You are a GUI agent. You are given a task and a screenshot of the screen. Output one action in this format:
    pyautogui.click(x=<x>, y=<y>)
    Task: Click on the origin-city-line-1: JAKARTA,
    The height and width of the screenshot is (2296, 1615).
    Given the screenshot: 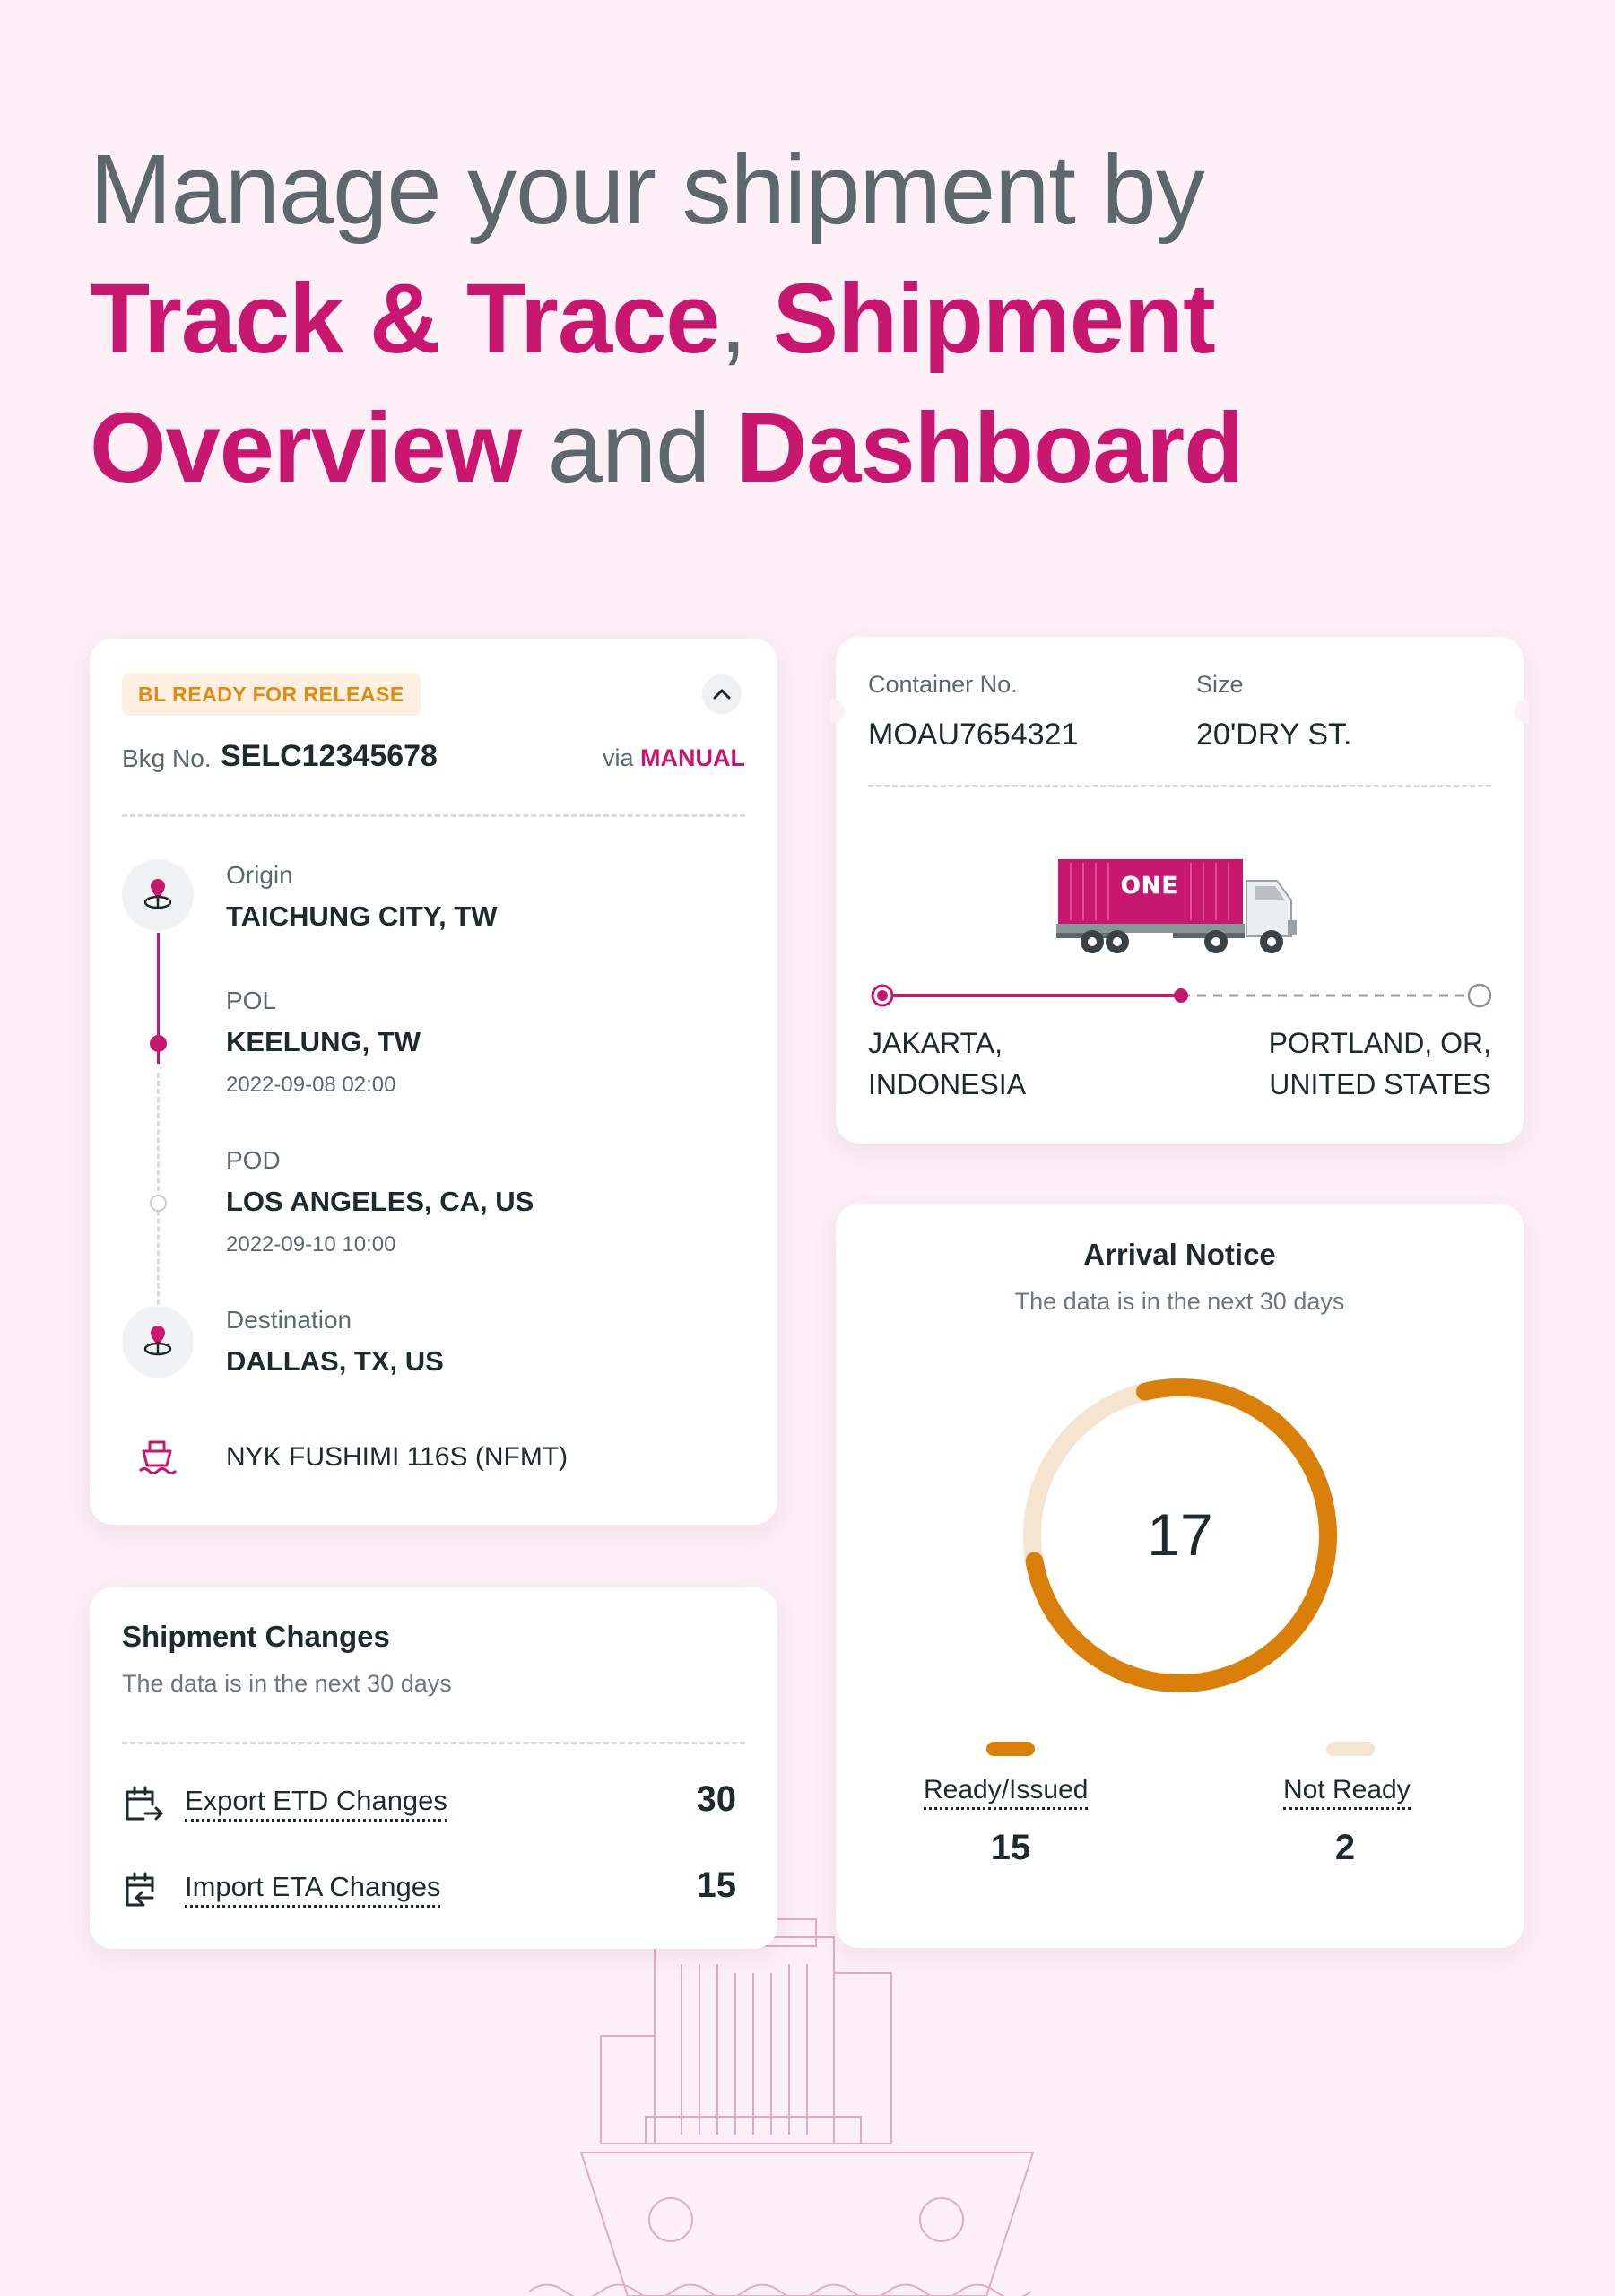 What is the action you would take?
    pyautogui.click(x=935, y=1043)
    